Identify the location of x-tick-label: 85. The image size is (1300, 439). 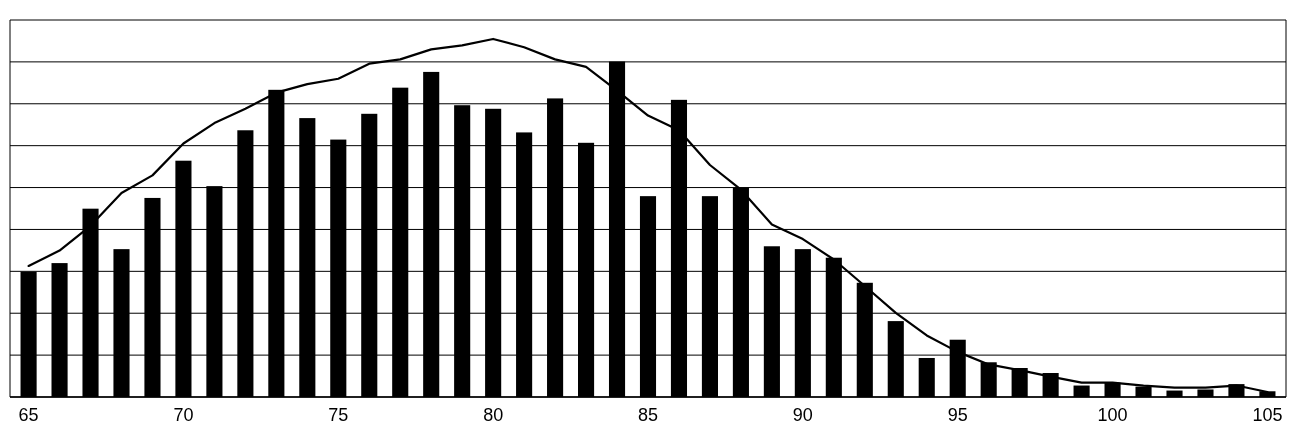
(648, 415).